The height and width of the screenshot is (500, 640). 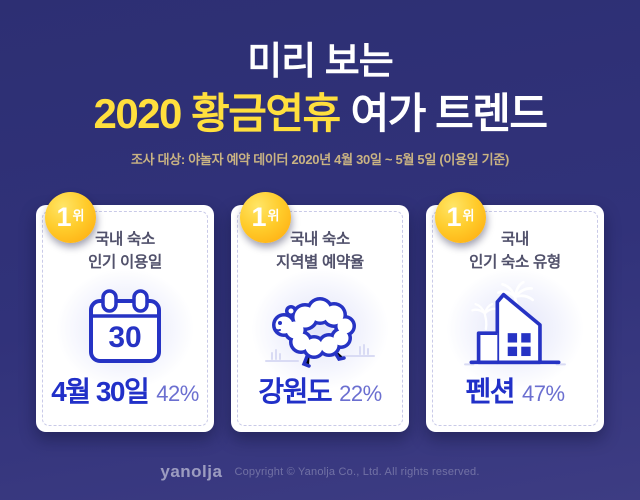 I want to click on card-title: 국내 숙소 지역별 예약율, so click(x=320, y=251).